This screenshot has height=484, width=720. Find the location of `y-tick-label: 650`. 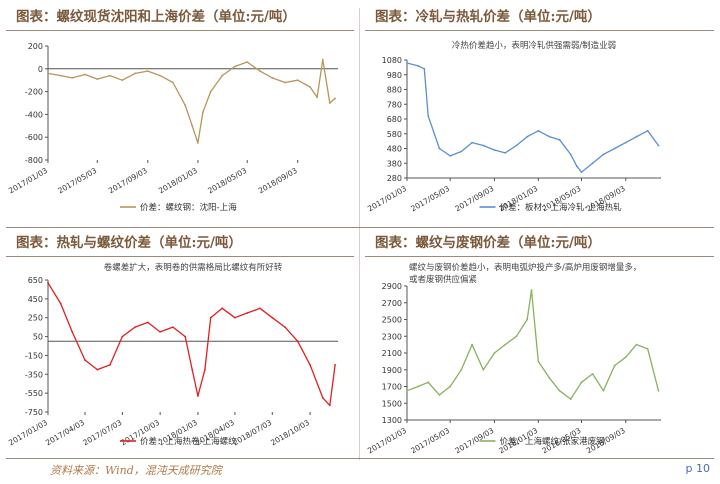

y-tick-label: 650 is located at coordinates (35, 280).